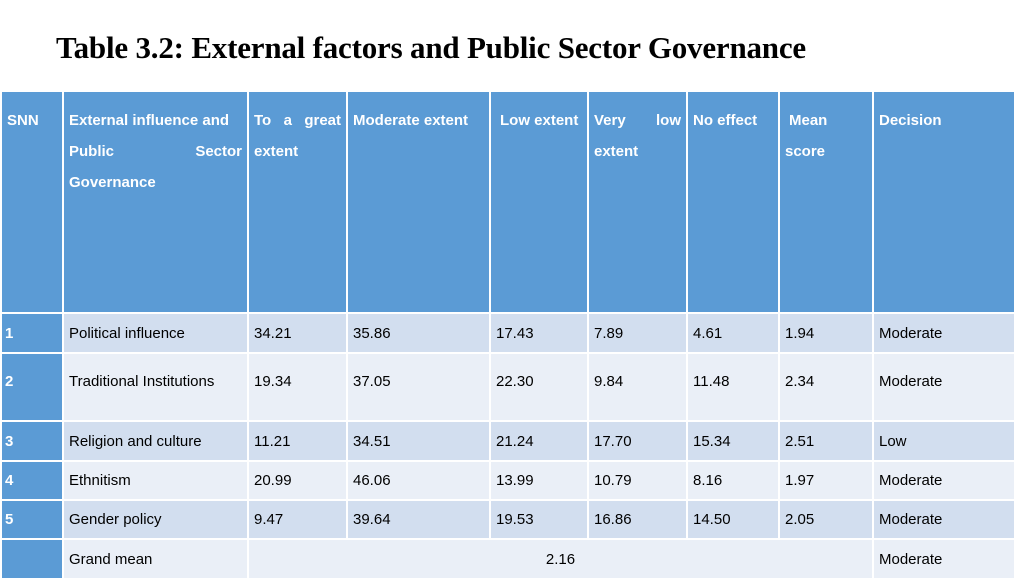 Image resolution: width=1024 pixels, height=580 pixels. Describe the element at coordinates (944, 559) in the screenshot. I see `grand-mean-decision: Moderate` at that location.